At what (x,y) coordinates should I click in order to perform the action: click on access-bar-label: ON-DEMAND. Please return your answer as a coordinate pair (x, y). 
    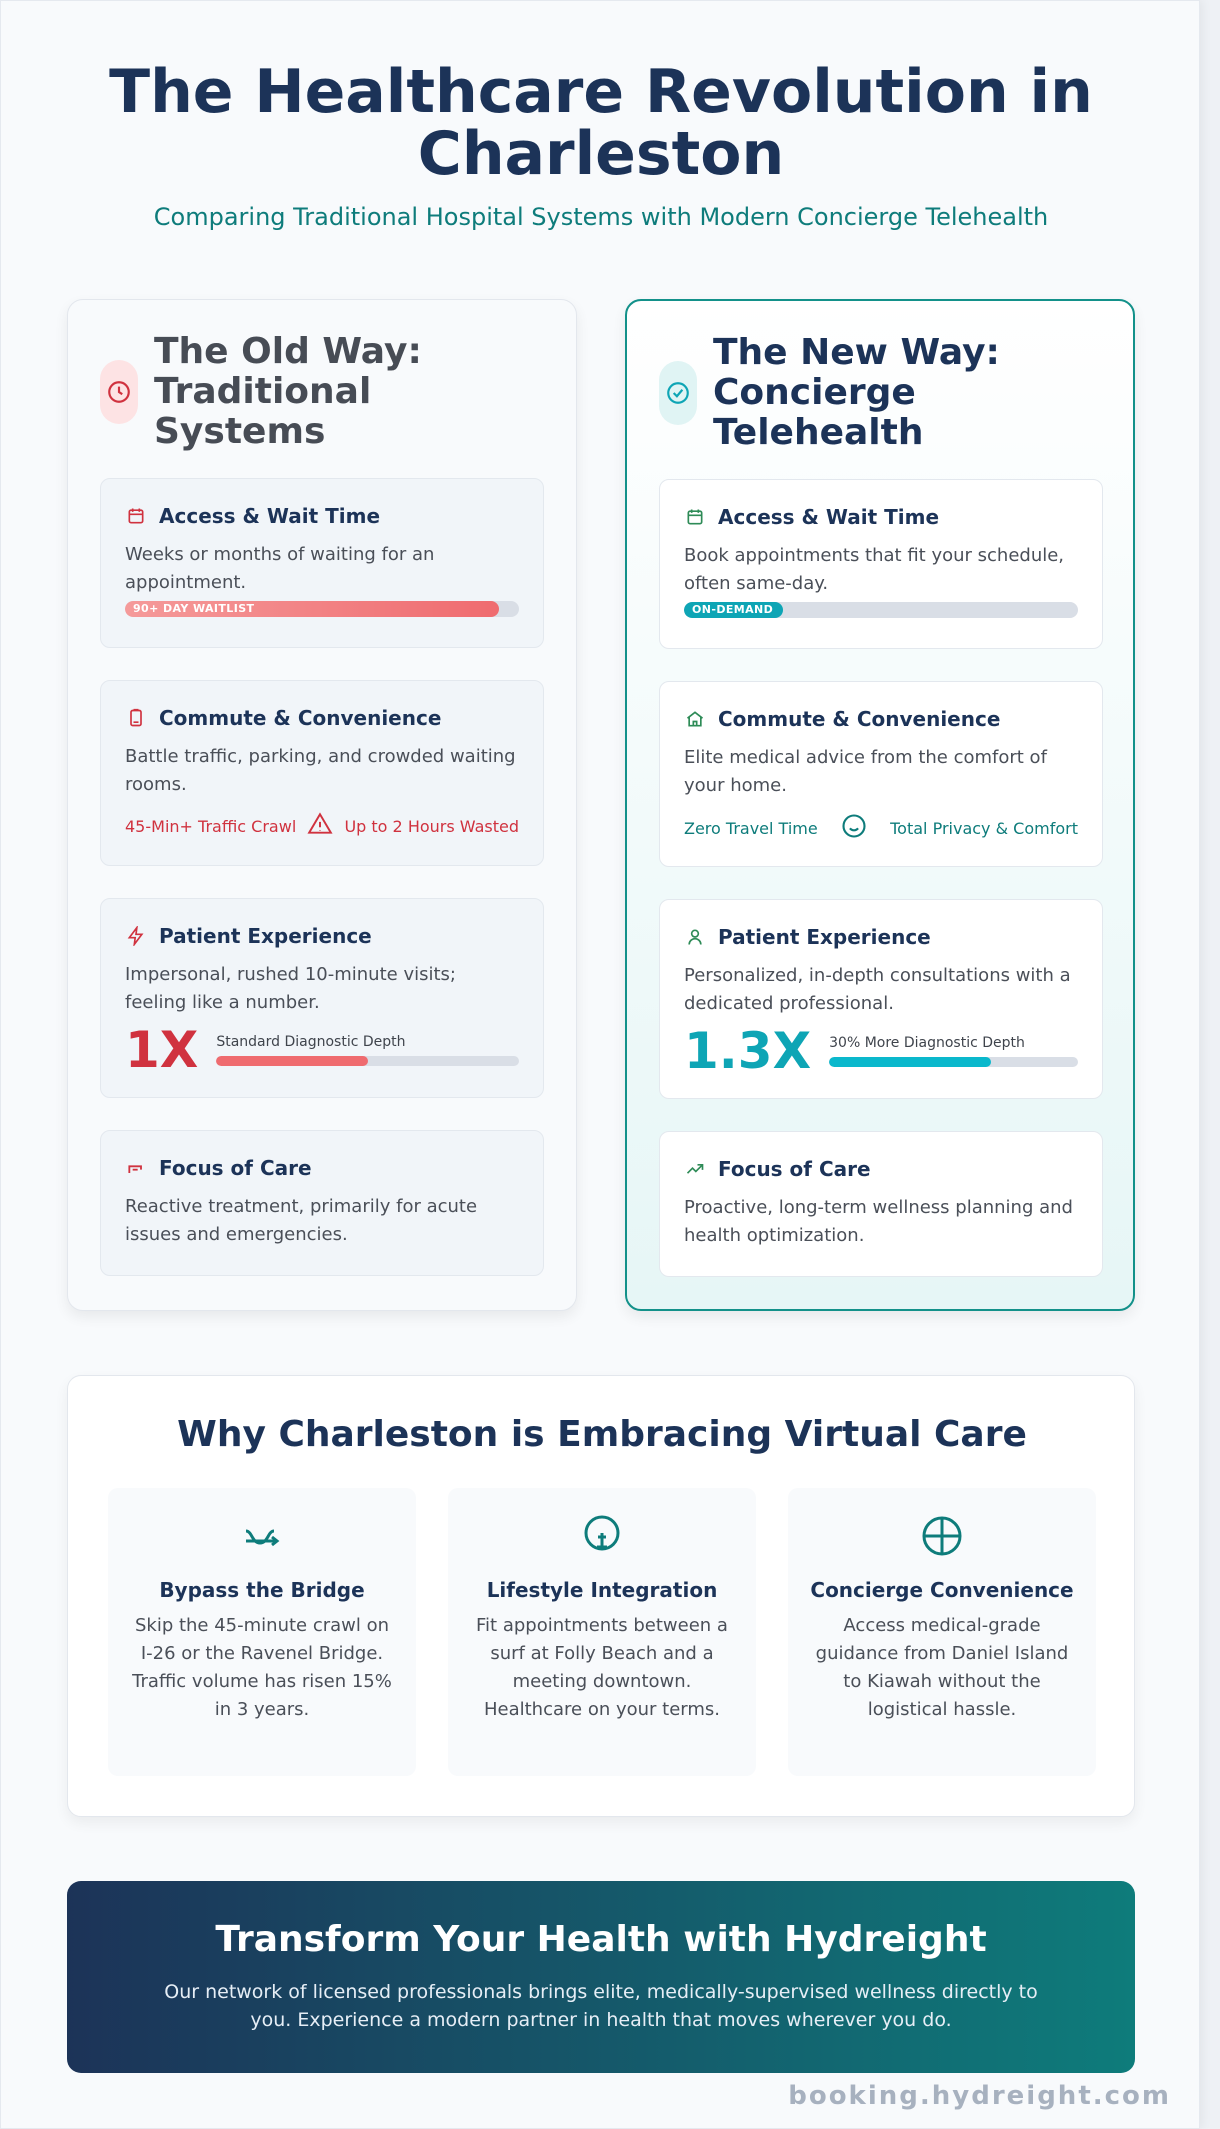
    Looking at the image, I should click on (733, 609).